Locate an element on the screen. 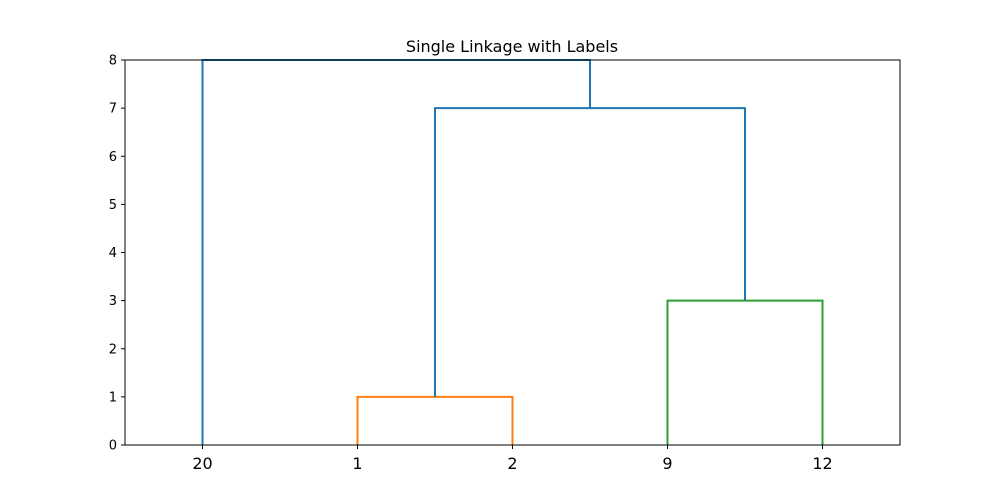 The image size is (1000, 500). y-axis: 0 1 2 3 4 5 6 7 8 is located at coordinates (117, 254).